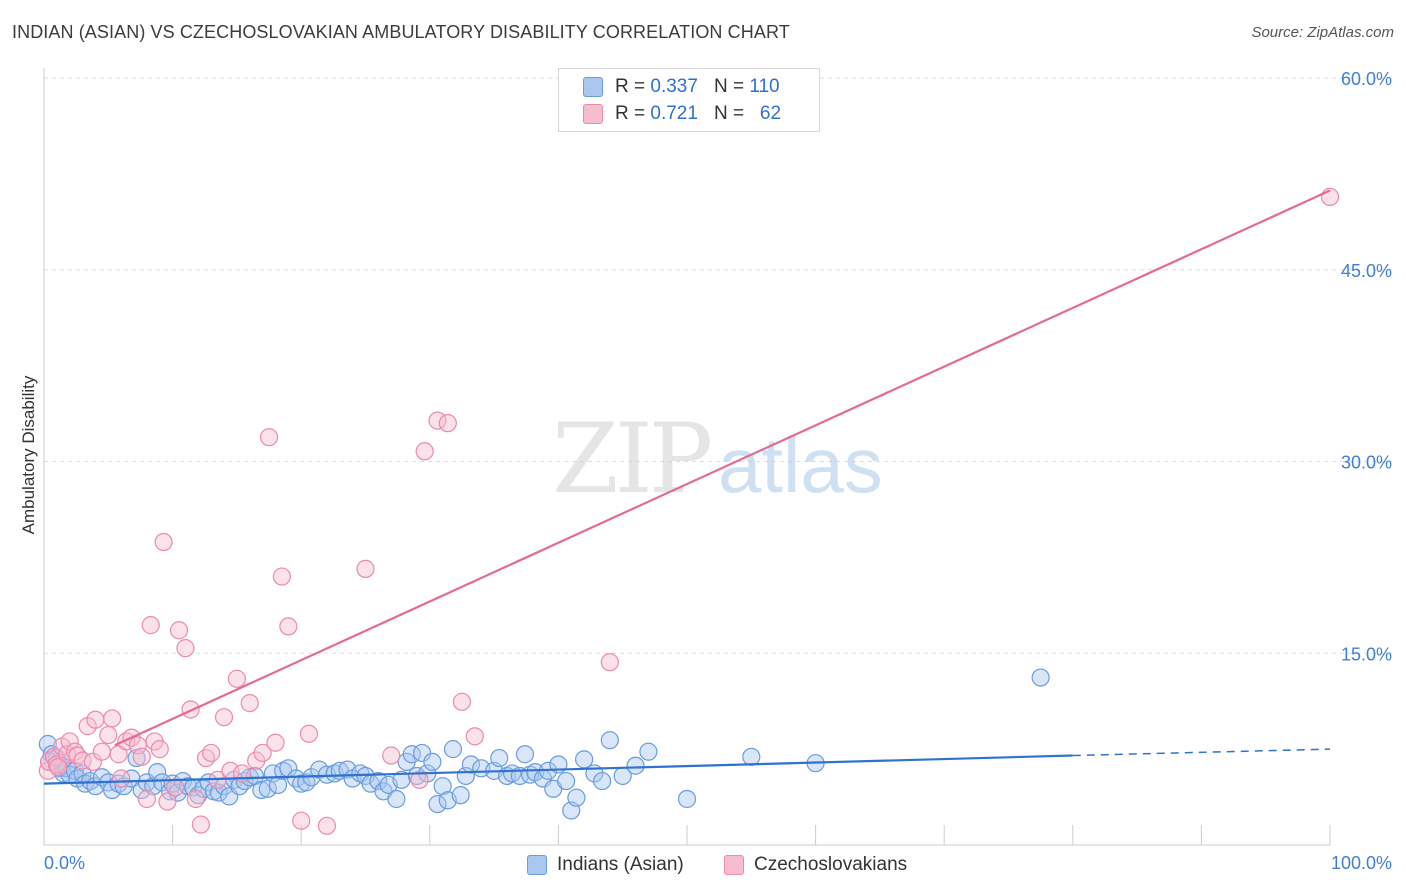 The image size is (1406, 892). Describe the element at coordinates (1366, 271) in the screenshot. I see `y-tick-label: 45.0%` at that location.